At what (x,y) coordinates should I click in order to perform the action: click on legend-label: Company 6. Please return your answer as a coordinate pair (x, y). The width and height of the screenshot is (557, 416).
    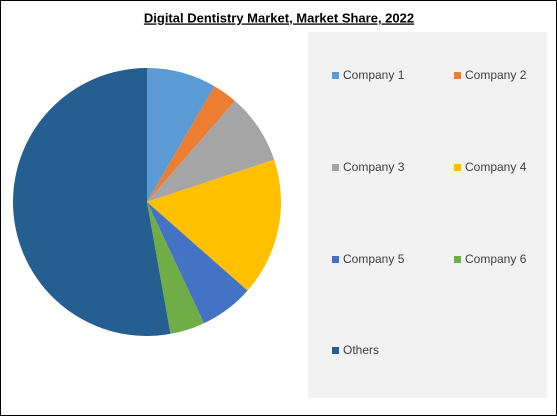
    Looking at the image, I should click on (496, 259).